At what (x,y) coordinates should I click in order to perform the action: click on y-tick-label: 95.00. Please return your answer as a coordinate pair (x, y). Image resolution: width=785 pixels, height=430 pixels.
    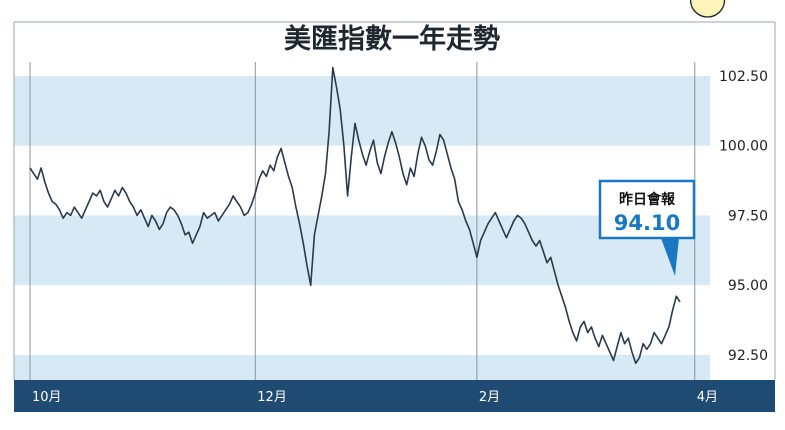
    Looking at the image, I should click on (748, 286).